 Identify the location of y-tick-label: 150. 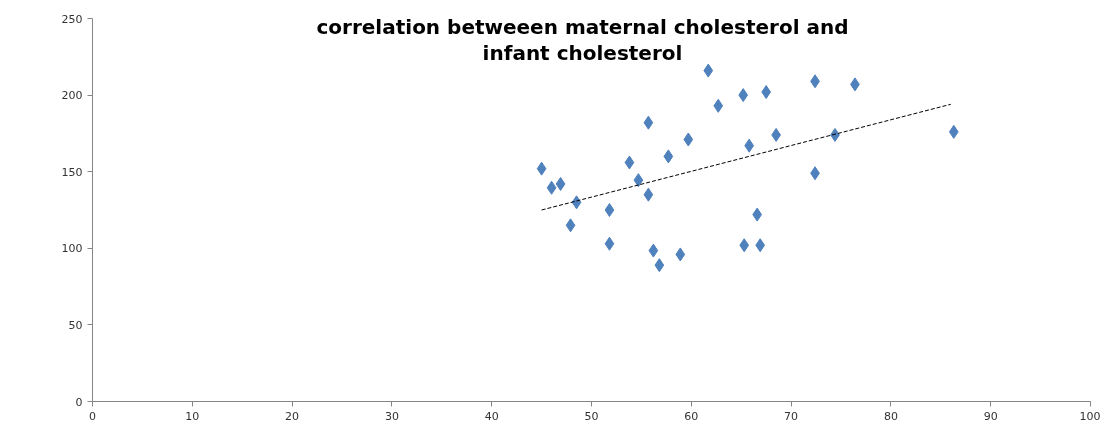
(72, 172).